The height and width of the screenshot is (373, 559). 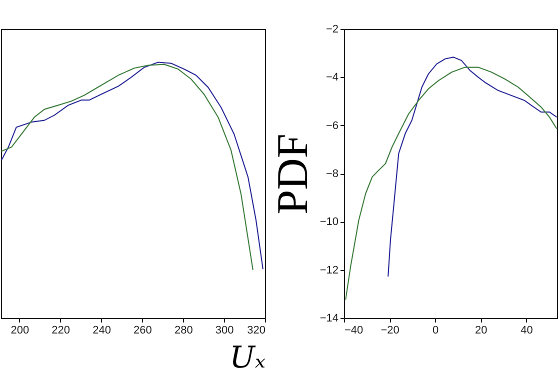 I want to click on x-axis-title: Uₓ, so click(x=248, y=356).